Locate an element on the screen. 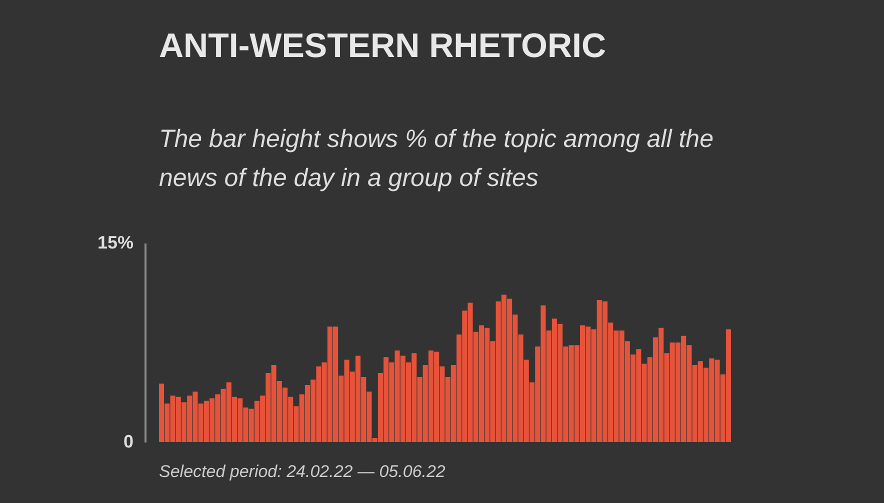 The height and width of the screenshot is (503, 884). y-tick-label: 15% is located at coordinates (115, 242).